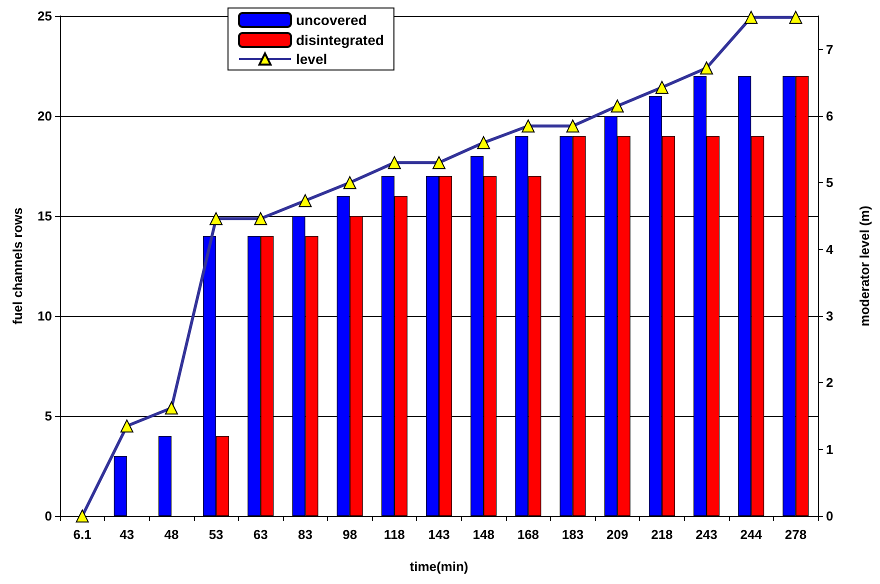 The image size is (880, 584). I want to click on x-tick-label: 278, so click(795, 534).